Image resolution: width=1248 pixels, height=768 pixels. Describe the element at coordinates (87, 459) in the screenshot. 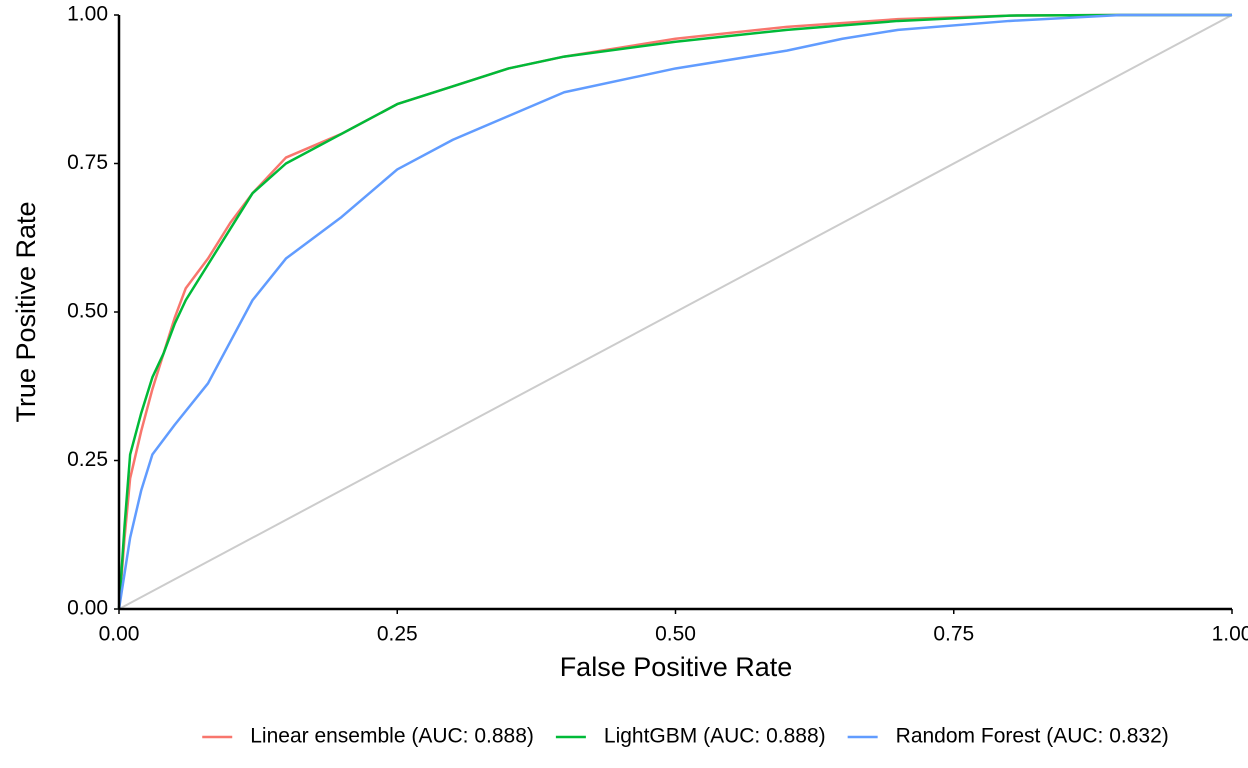

I see `y-tick-label: 0.25` at that location.